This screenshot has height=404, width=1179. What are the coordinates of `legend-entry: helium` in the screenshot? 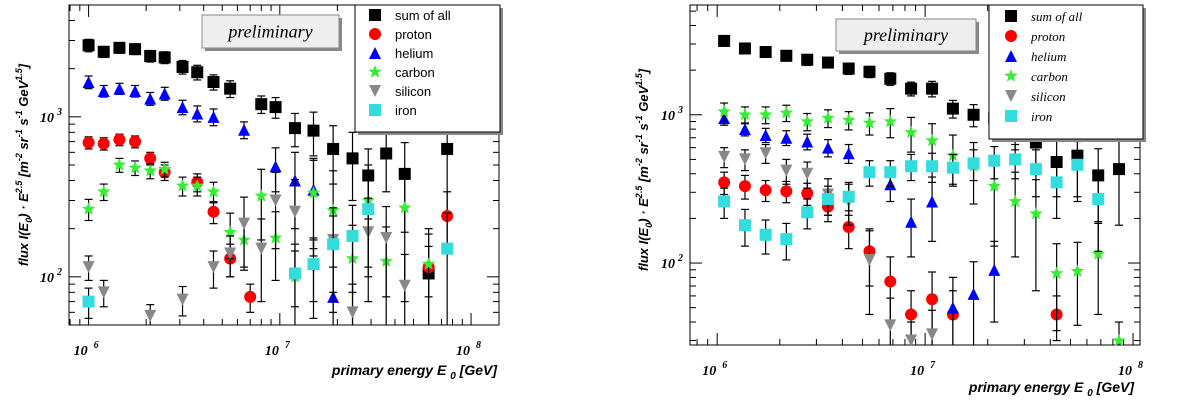 It's located at (401, 53).